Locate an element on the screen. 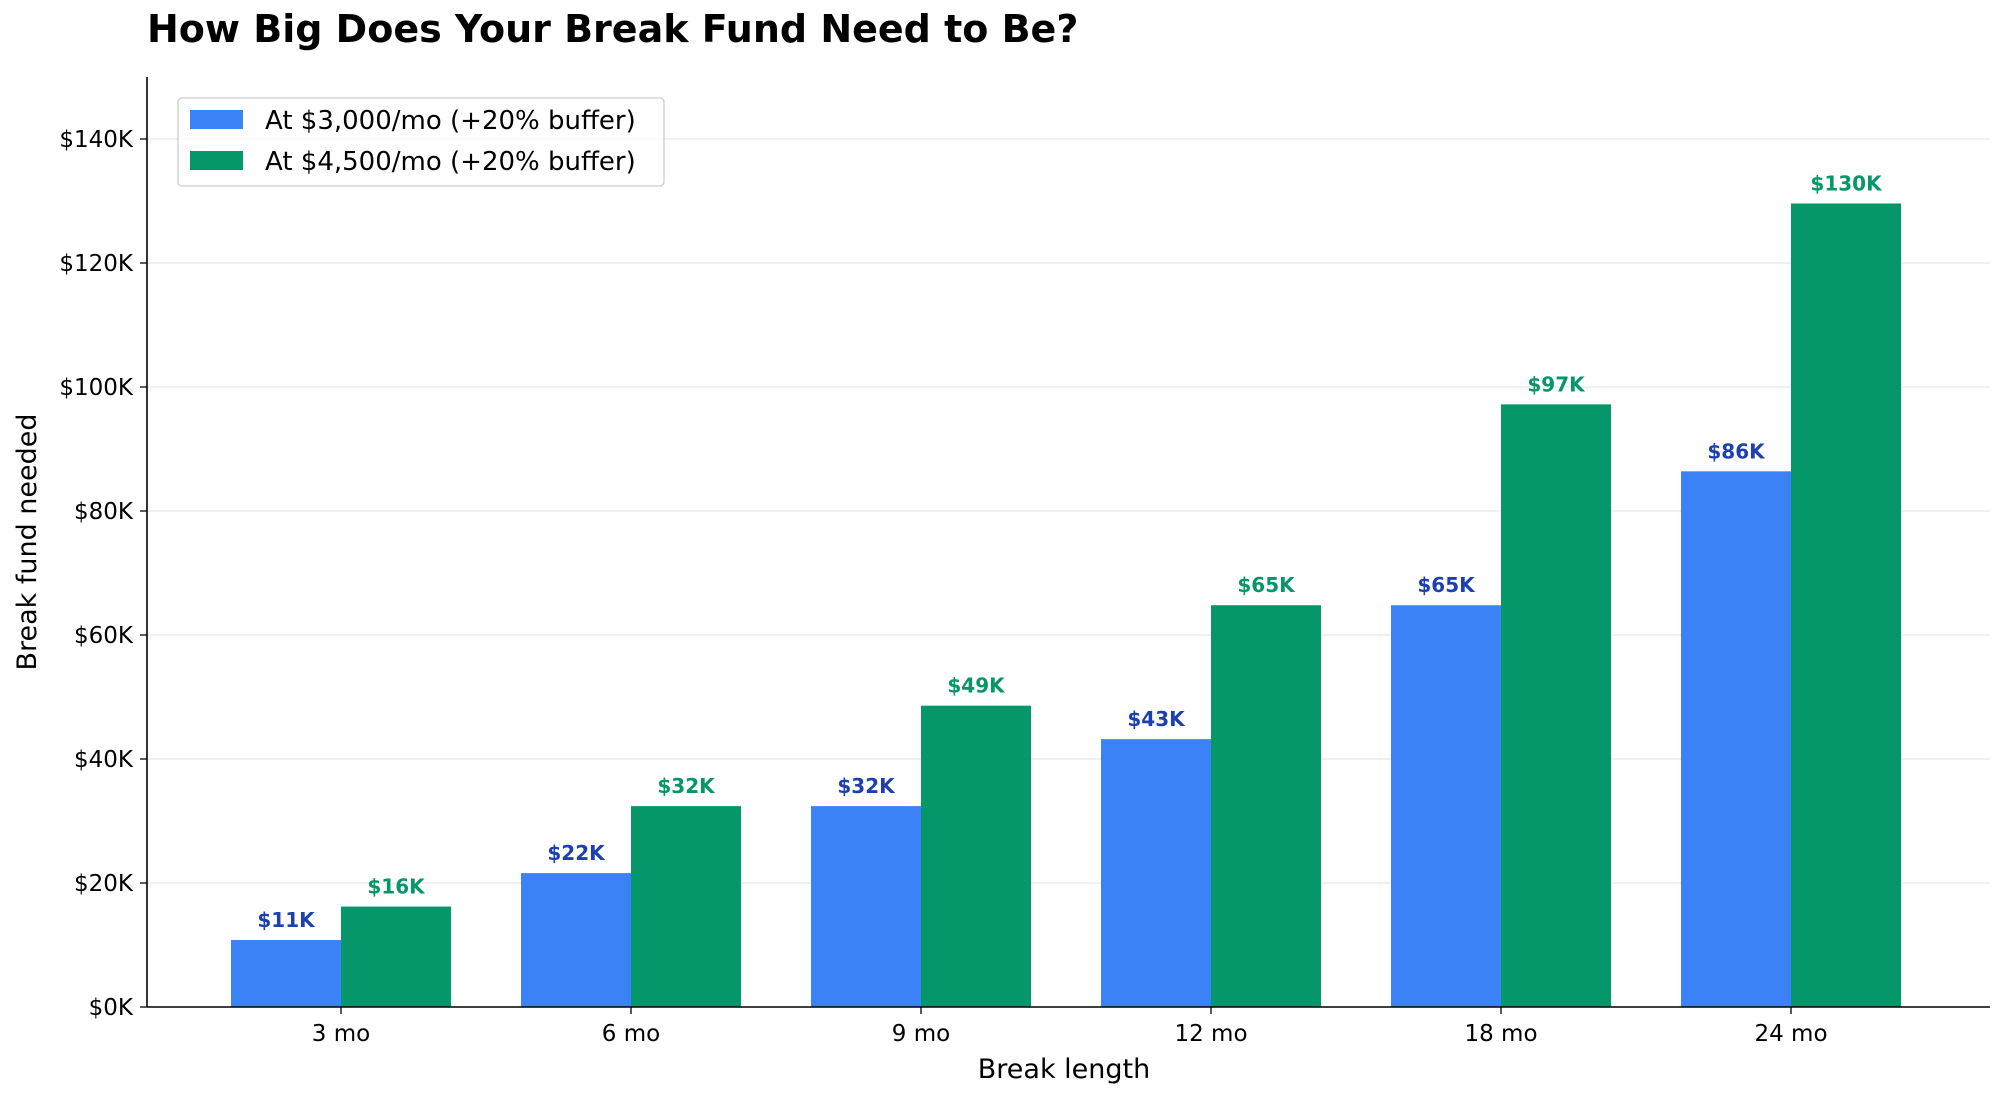 Image resolution: width=1994 pixels, height=1094 pixels. x-tick-label: 6 mo is located at coordinates (631, 1034).